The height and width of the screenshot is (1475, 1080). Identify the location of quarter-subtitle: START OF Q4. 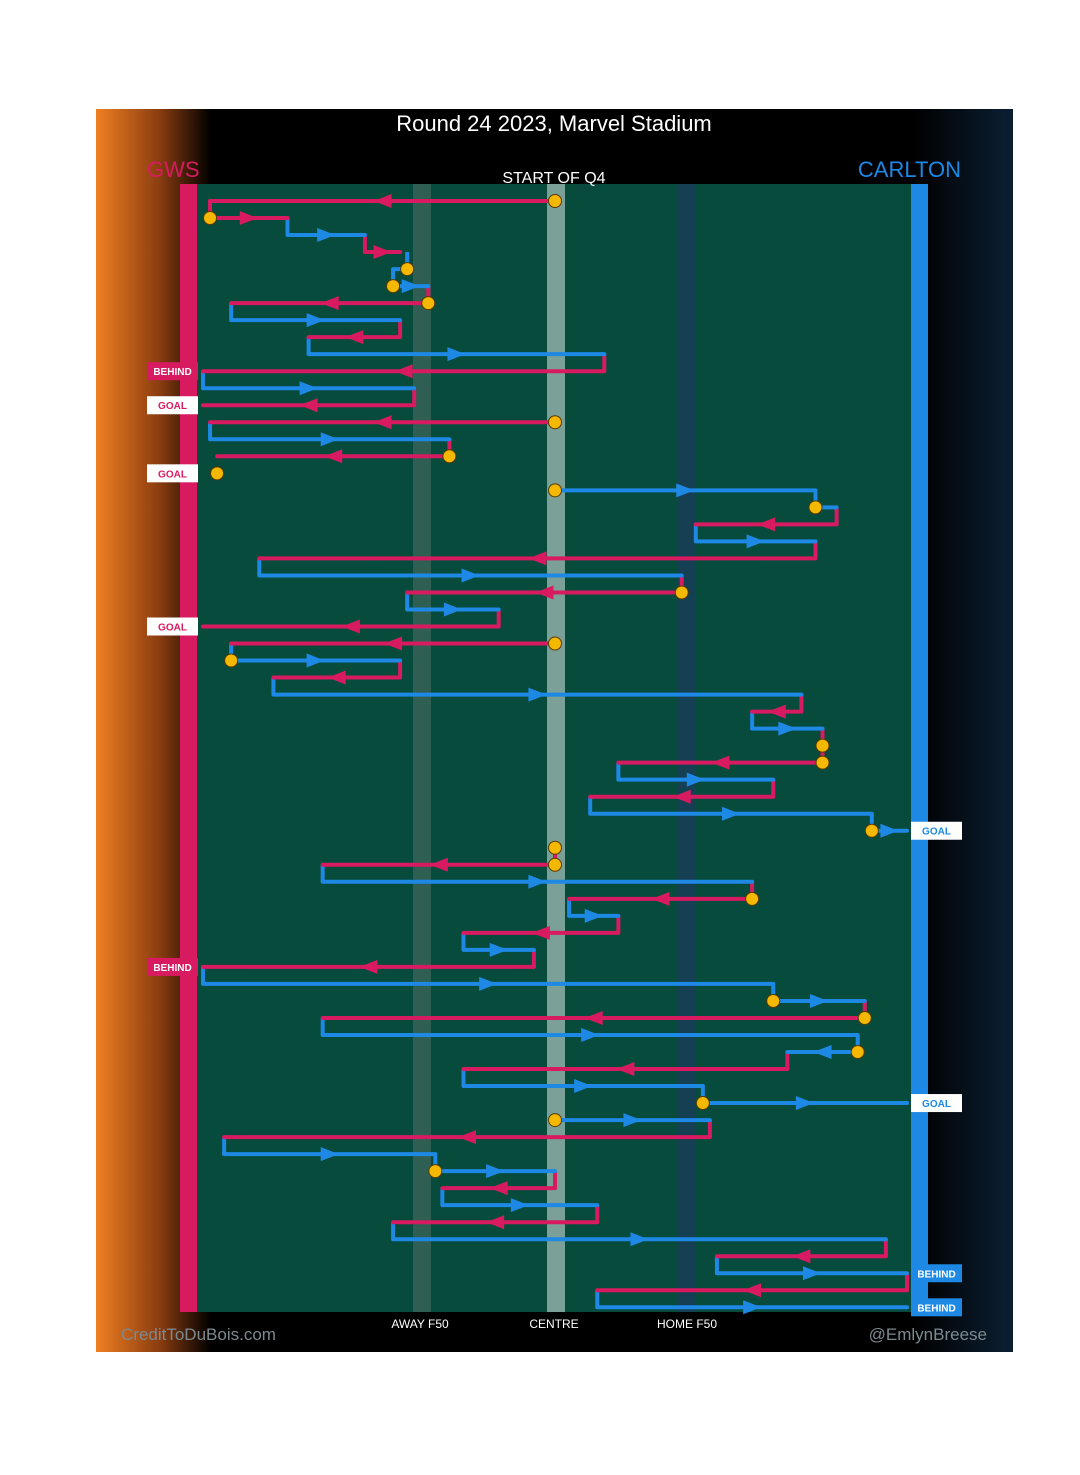
(553, 178).